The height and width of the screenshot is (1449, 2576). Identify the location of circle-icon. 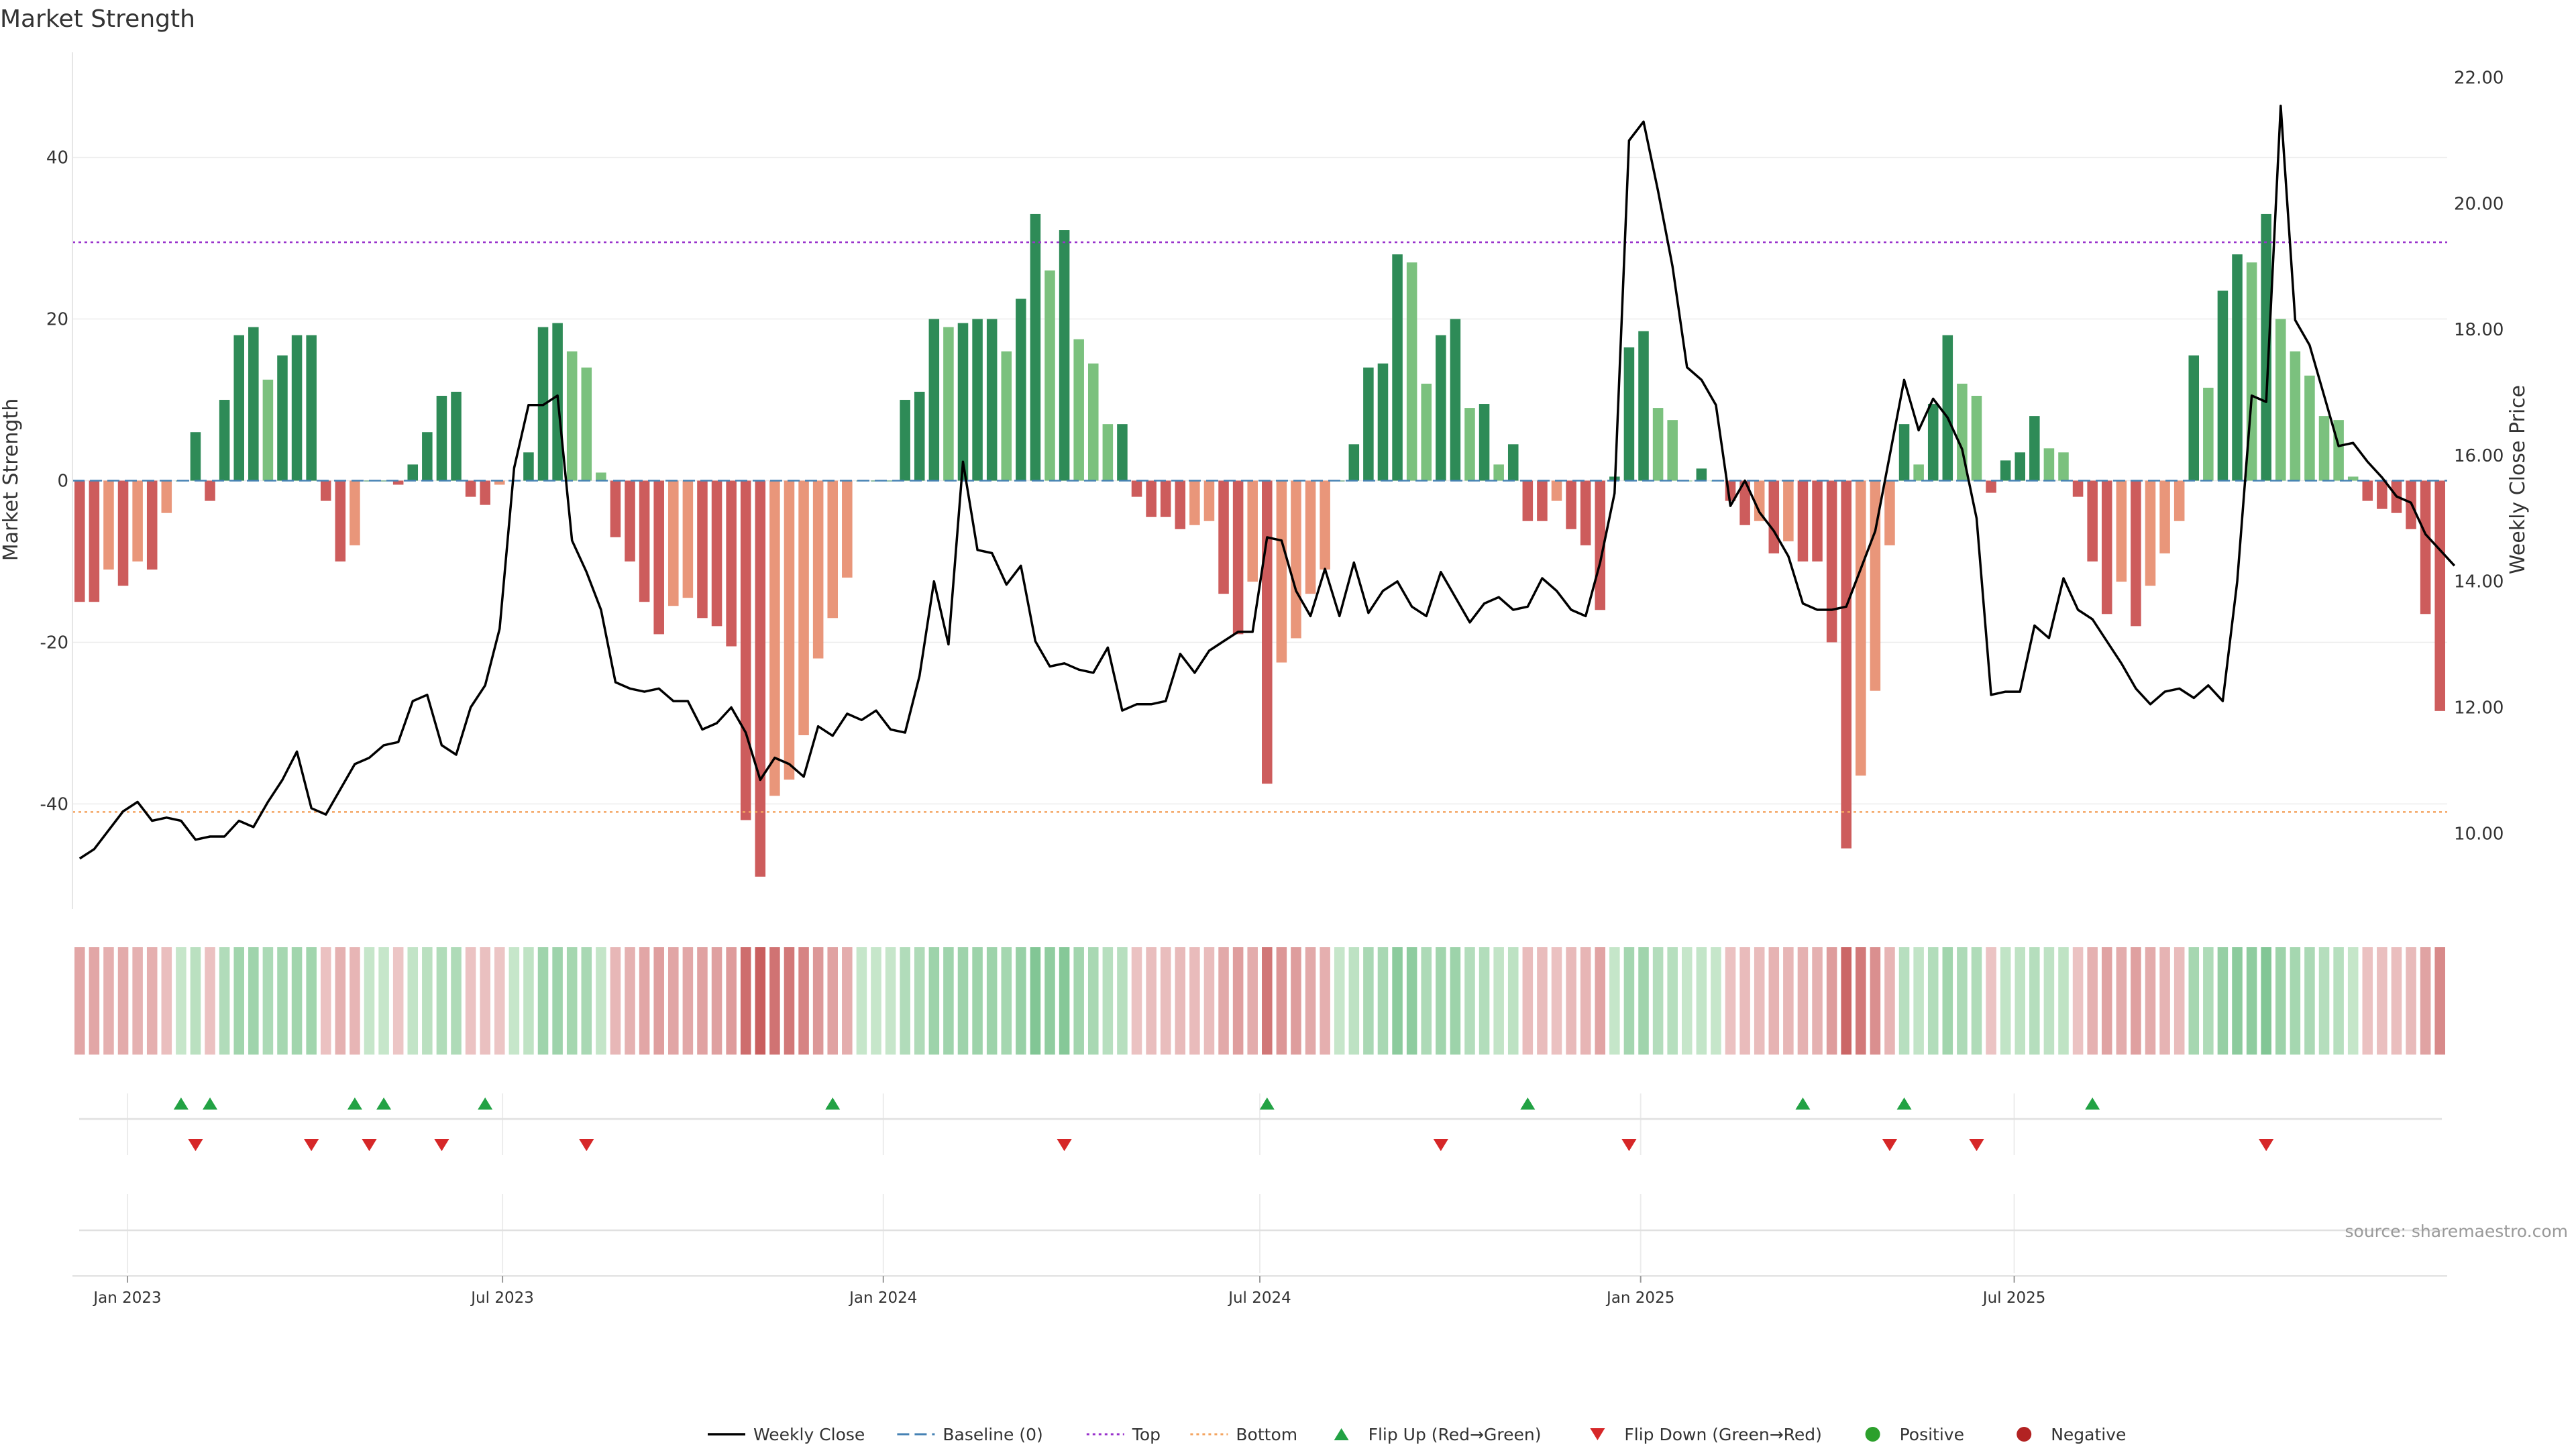
(1872, 1434).